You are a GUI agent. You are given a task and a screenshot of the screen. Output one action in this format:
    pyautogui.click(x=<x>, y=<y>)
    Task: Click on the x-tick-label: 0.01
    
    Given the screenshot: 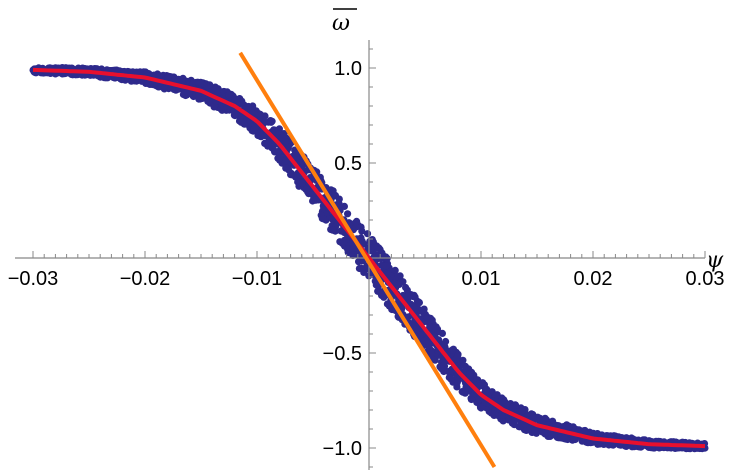 What is the action you would take?
    pyautogui.click(x=481, y=279)
    